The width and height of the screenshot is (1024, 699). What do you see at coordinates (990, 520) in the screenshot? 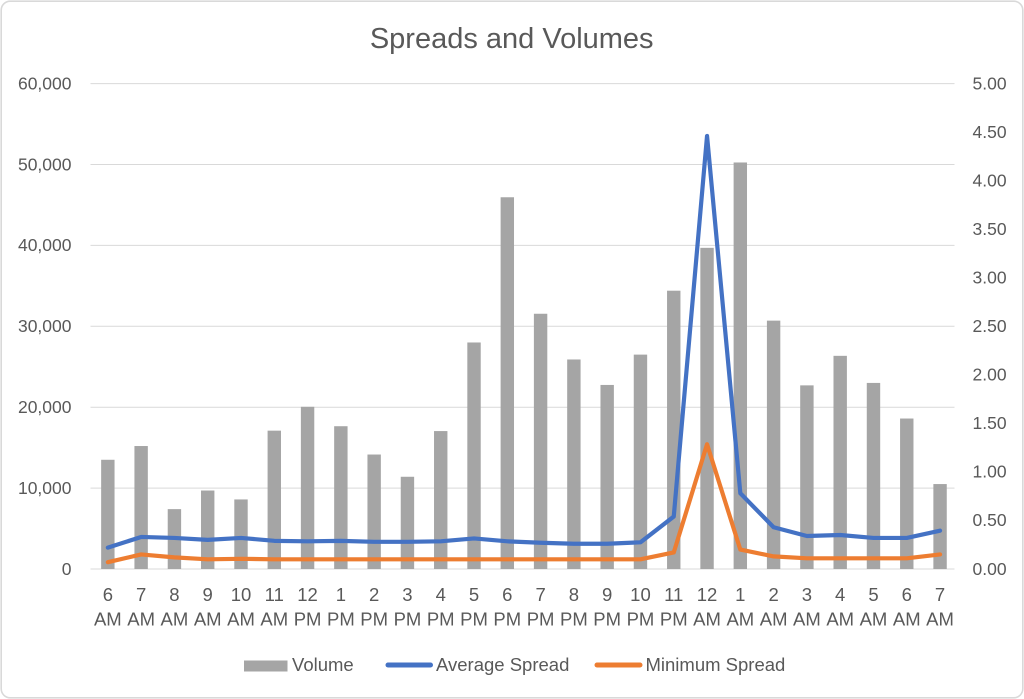
I see `svg-text: 0.50` at bounding box center [990, 520].